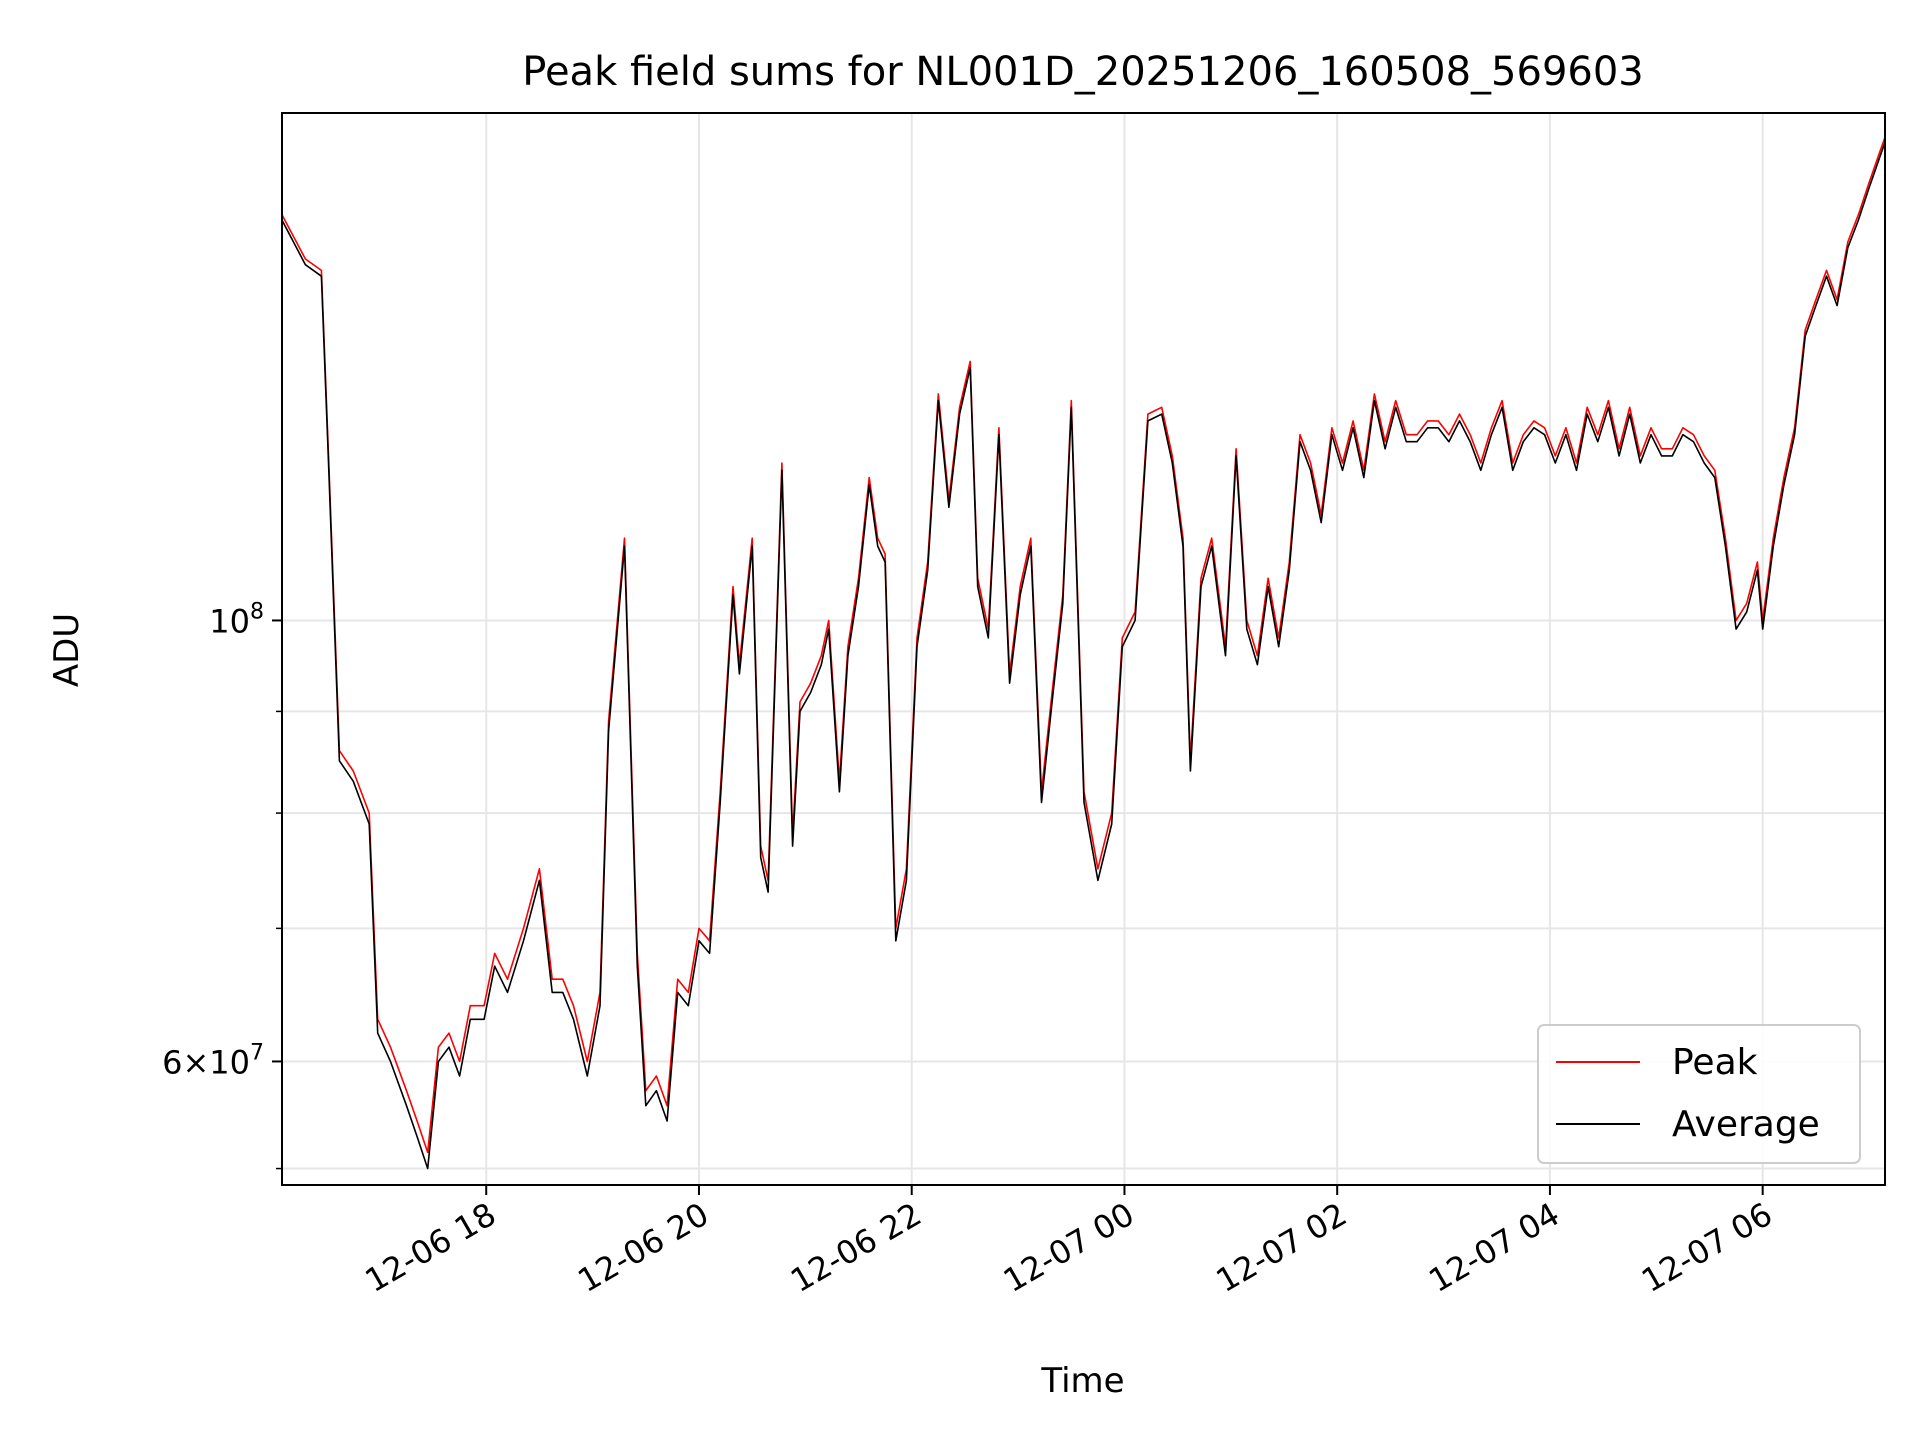  What do you see at coordinates (1746, 1124) in the screenshot?
I see `legend-label-average: Average` at bounding box center [1746, 1124].